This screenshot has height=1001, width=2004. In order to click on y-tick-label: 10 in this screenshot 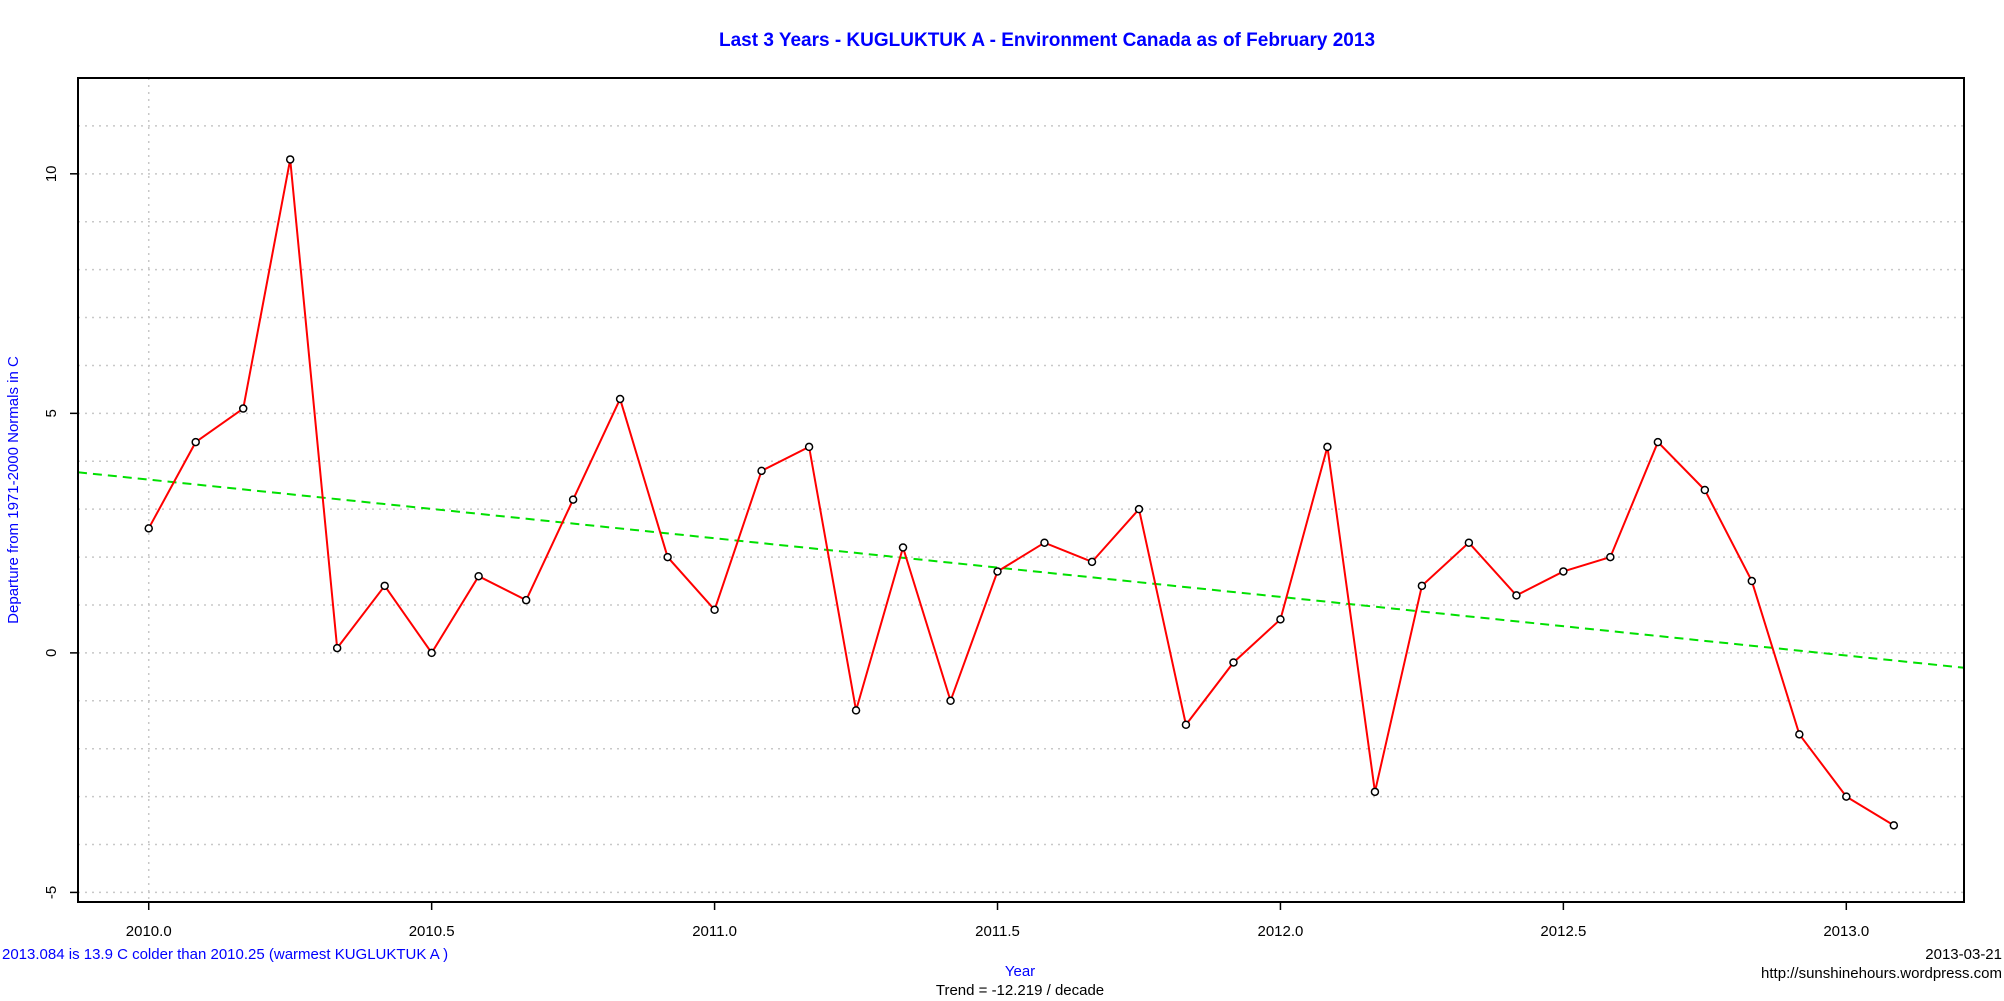, I will do `click(51, 173)`.